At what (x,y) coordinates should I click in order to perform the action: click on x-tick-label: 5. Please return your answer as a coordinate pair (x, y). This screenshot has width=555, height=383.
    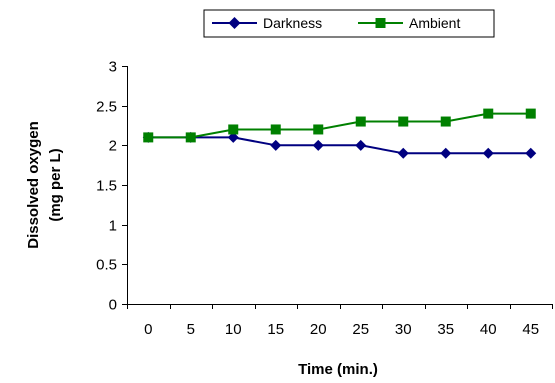
    Looking at the image, I should click on (191, 329).